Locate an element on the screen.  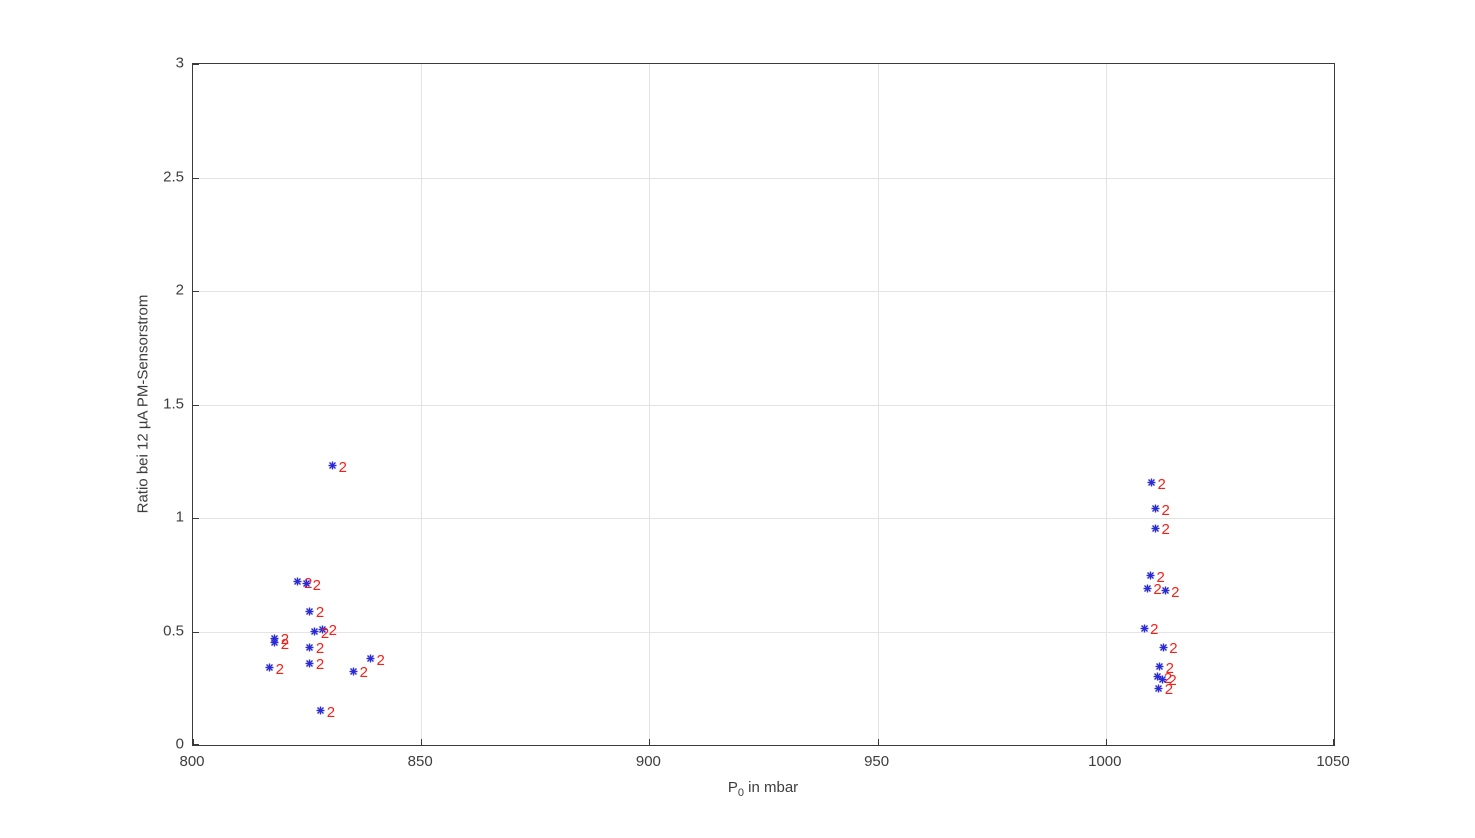
y-axis-label: Ratio bei 12 µA PM-Sensorstrom is located at coordinates (143, 404).